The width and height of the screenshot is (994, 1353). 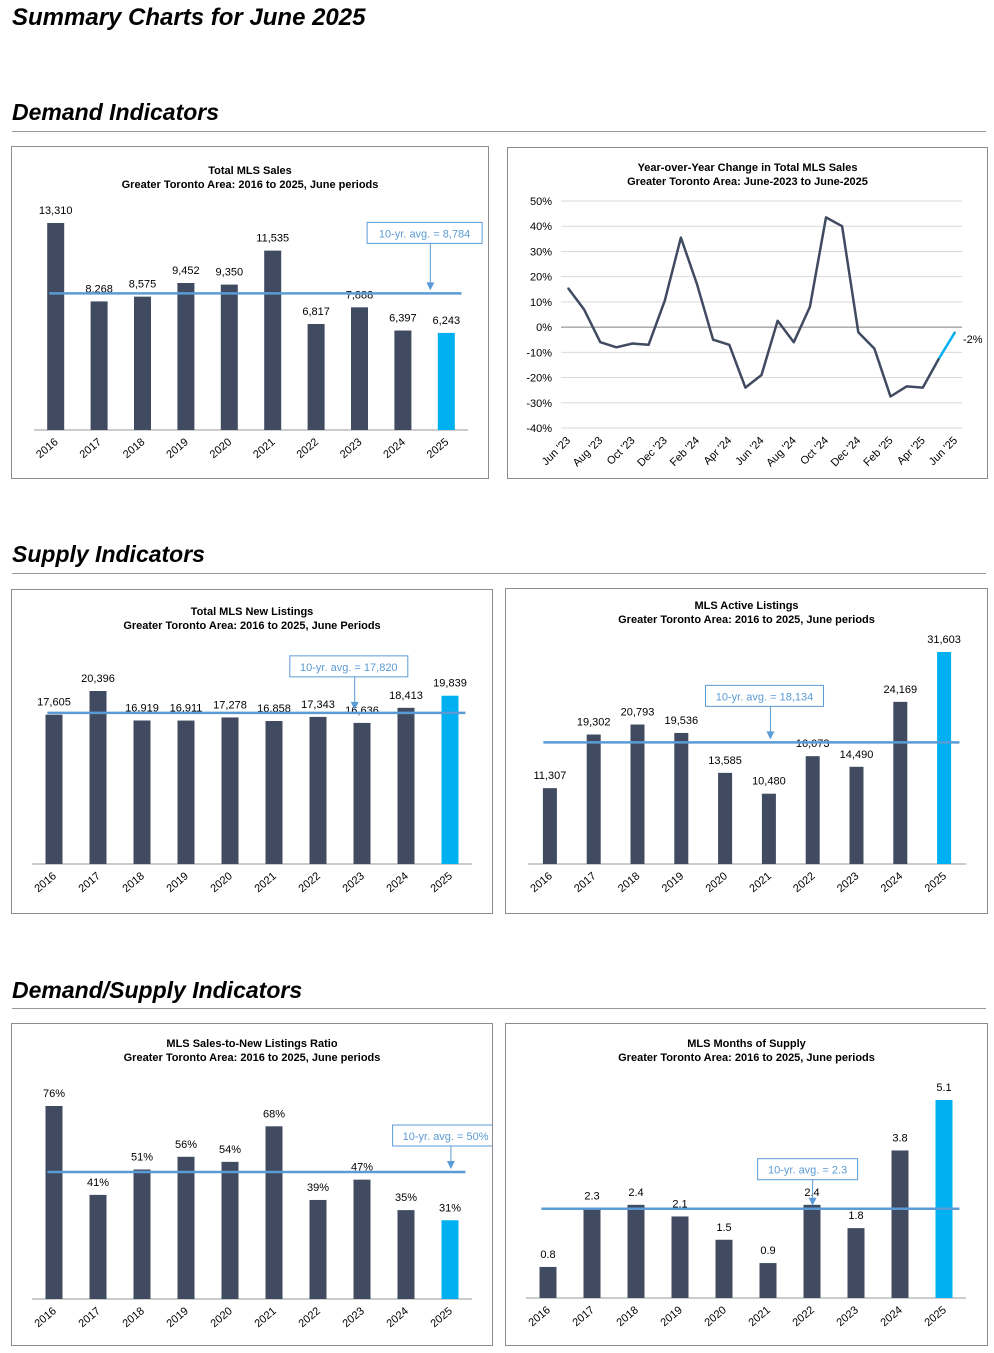 I want to click on data-label-2016: 0.8, so click(x=547, y=1255).